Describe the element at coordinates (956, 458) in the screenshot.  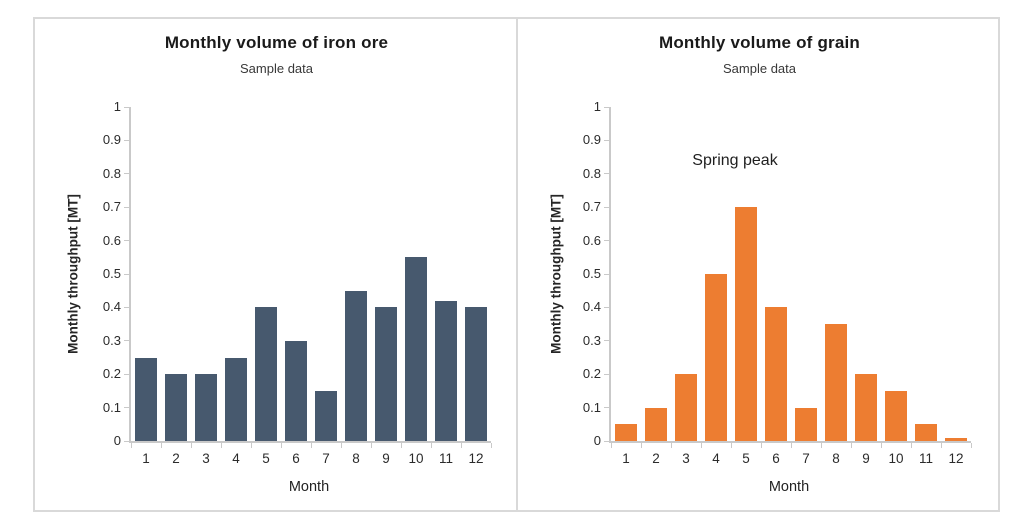
I see `x-tick-label: 12` at that location.